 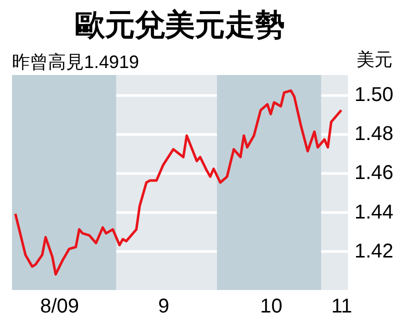 What do you see at coordinates (374, 60) in the screenshot?
I see `y-axis-title: 美元` at bounding box center [374, 60].